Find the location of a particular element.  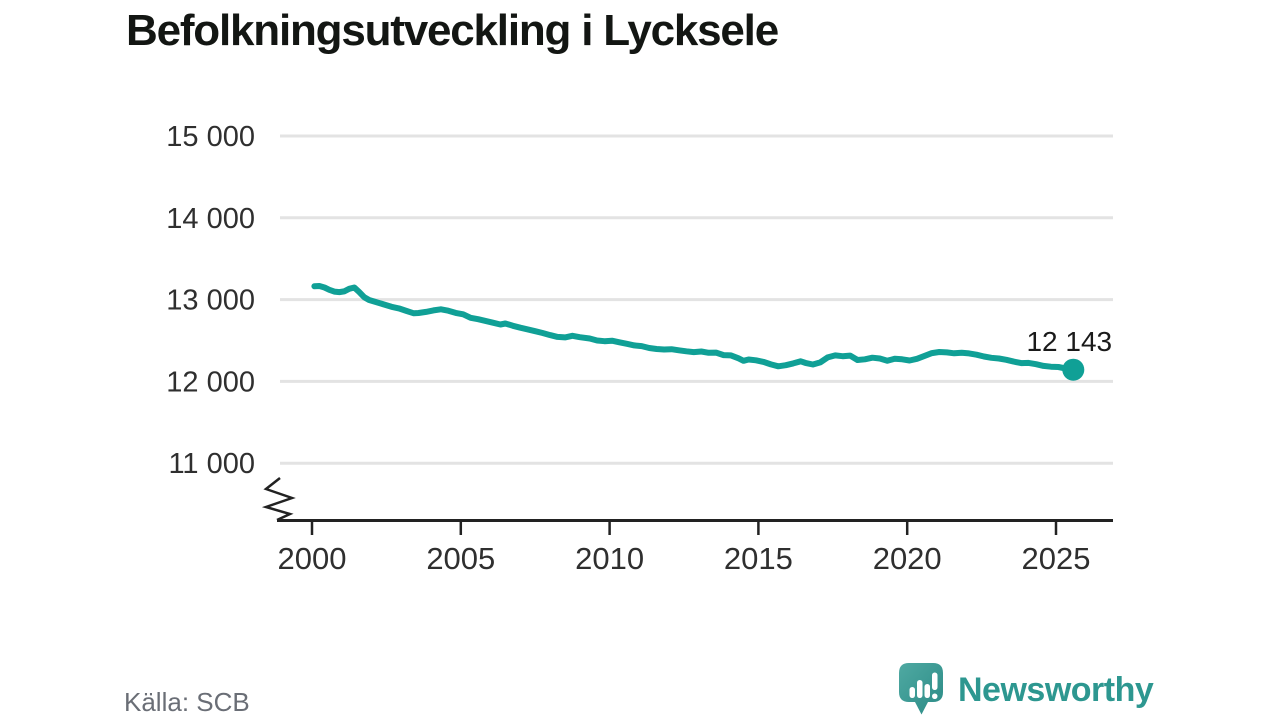

x-axis-label: 2025 is located at coordinates (1056, 558).